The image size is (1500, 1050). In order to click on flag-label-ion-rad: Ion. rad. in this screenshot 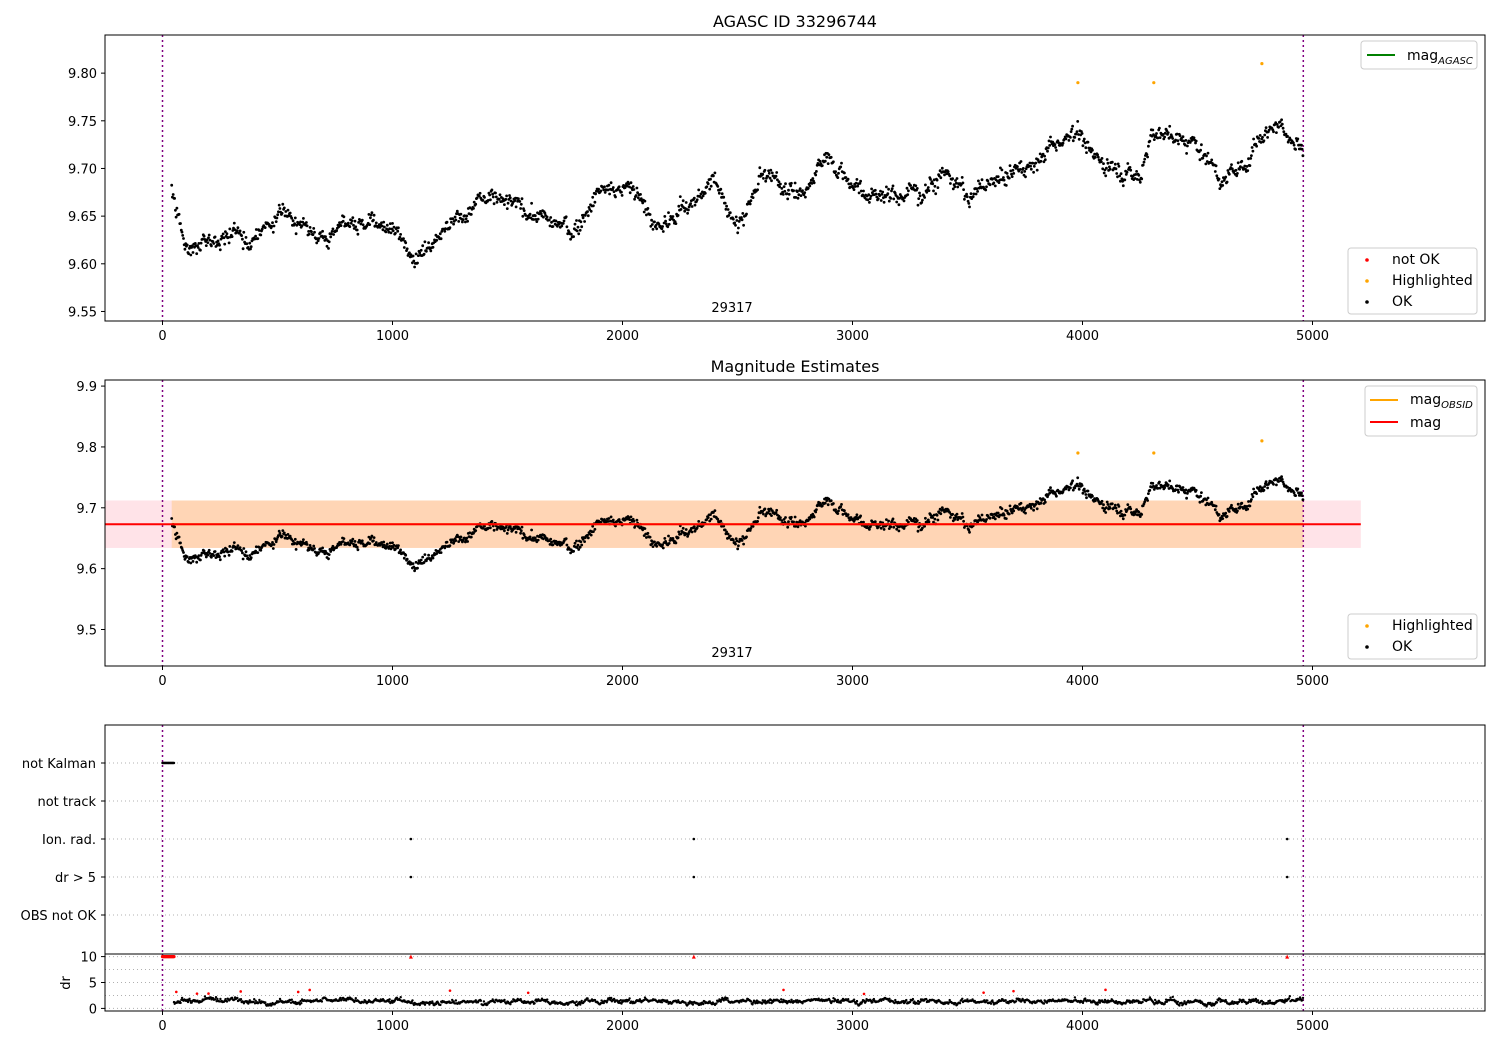, I will do `click(69, 840)`.